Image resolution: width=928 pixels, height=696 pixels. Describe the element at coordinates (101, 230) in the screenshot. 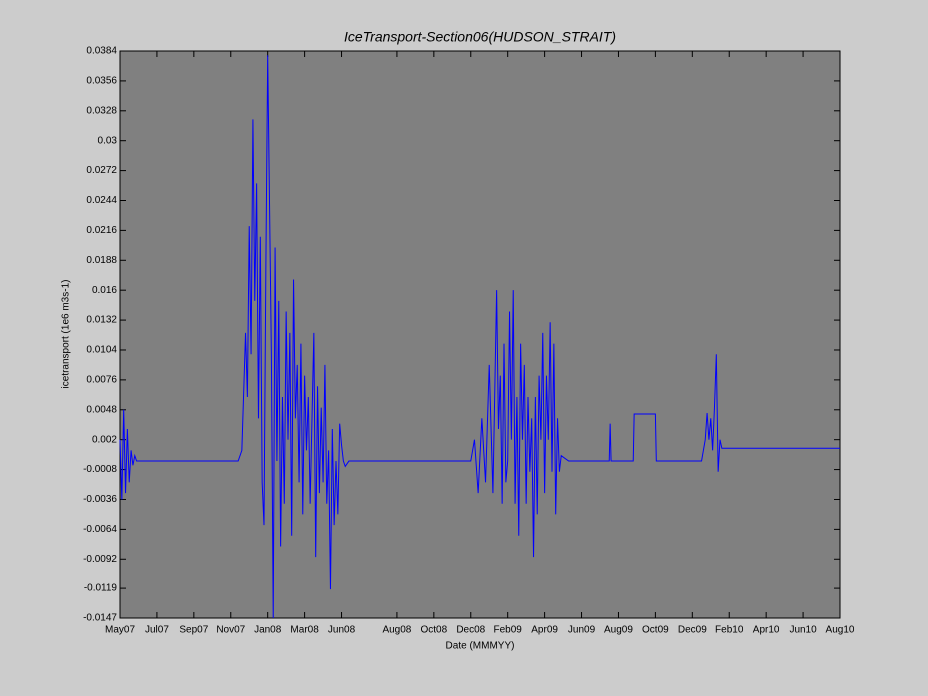

I see `y-tick-label: 0.0216` at that location.